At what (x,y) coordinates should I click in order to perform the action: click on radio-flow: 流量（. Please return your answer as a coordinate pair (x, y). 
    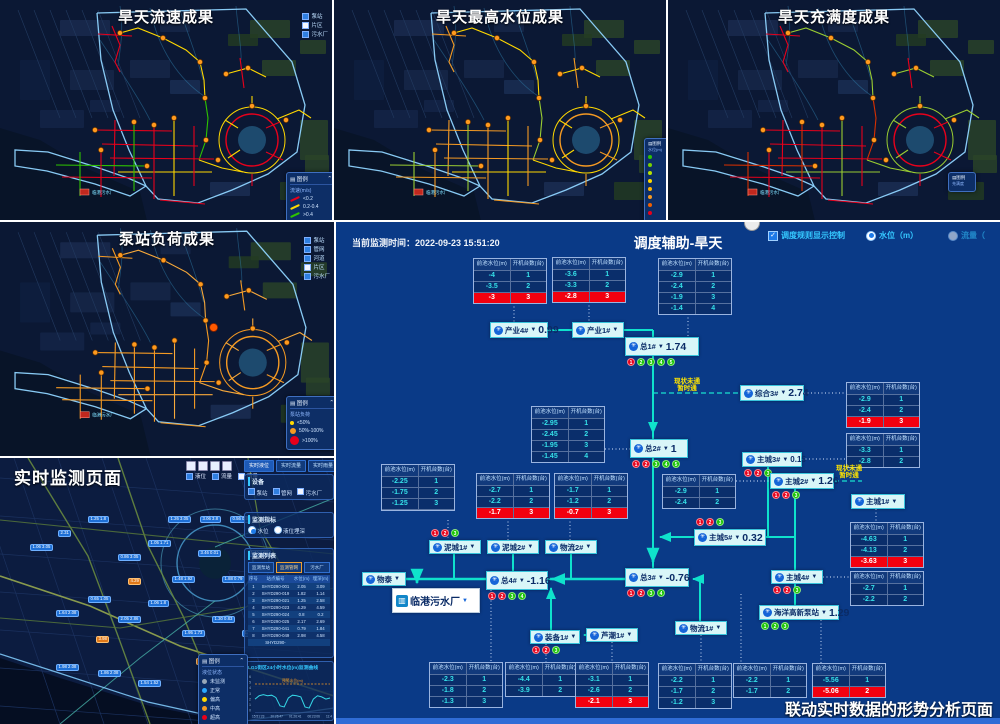
    Looking at the image, I should click on (966, 235).